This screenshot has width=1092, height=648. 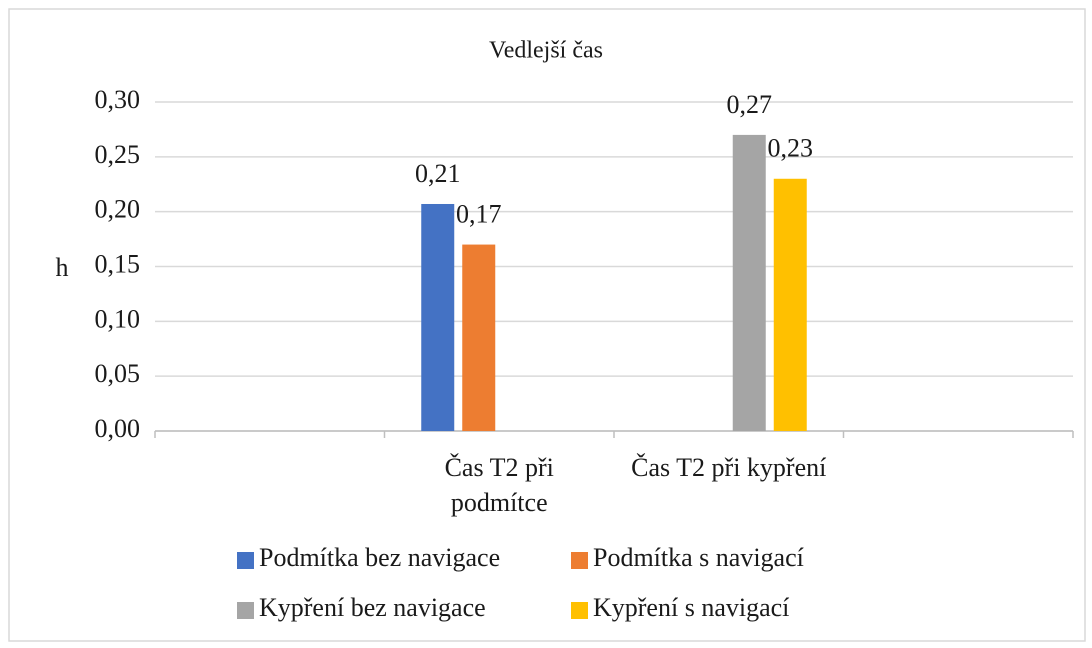 What do you see at coordinates (118, 154) in the screenshot?
I see `y-tick-label: 0,25` at bounding box center [118, 154].